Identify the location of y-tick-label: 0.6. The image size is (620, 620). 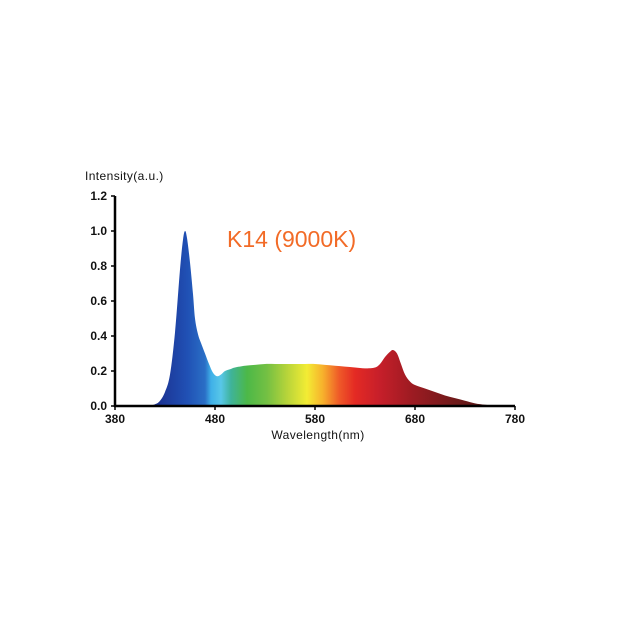
(98, 301).